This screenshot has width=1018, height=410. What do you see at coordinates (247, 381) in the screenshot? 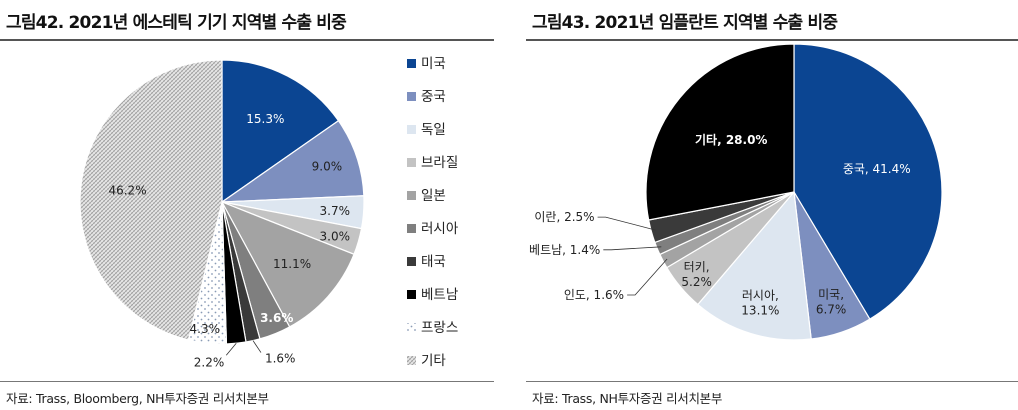
I see `left-source-rule` at bounding box center [247, 381].